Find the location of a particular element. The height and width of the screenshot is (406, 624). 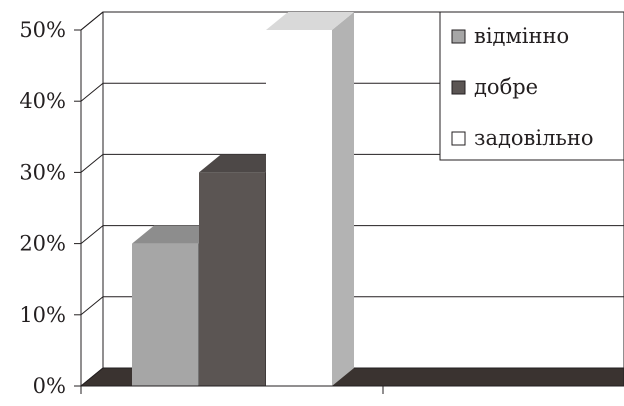

y-tick-labels: 0% 10% 20% 30% 40% 50% is located at coordinates (50, 208).